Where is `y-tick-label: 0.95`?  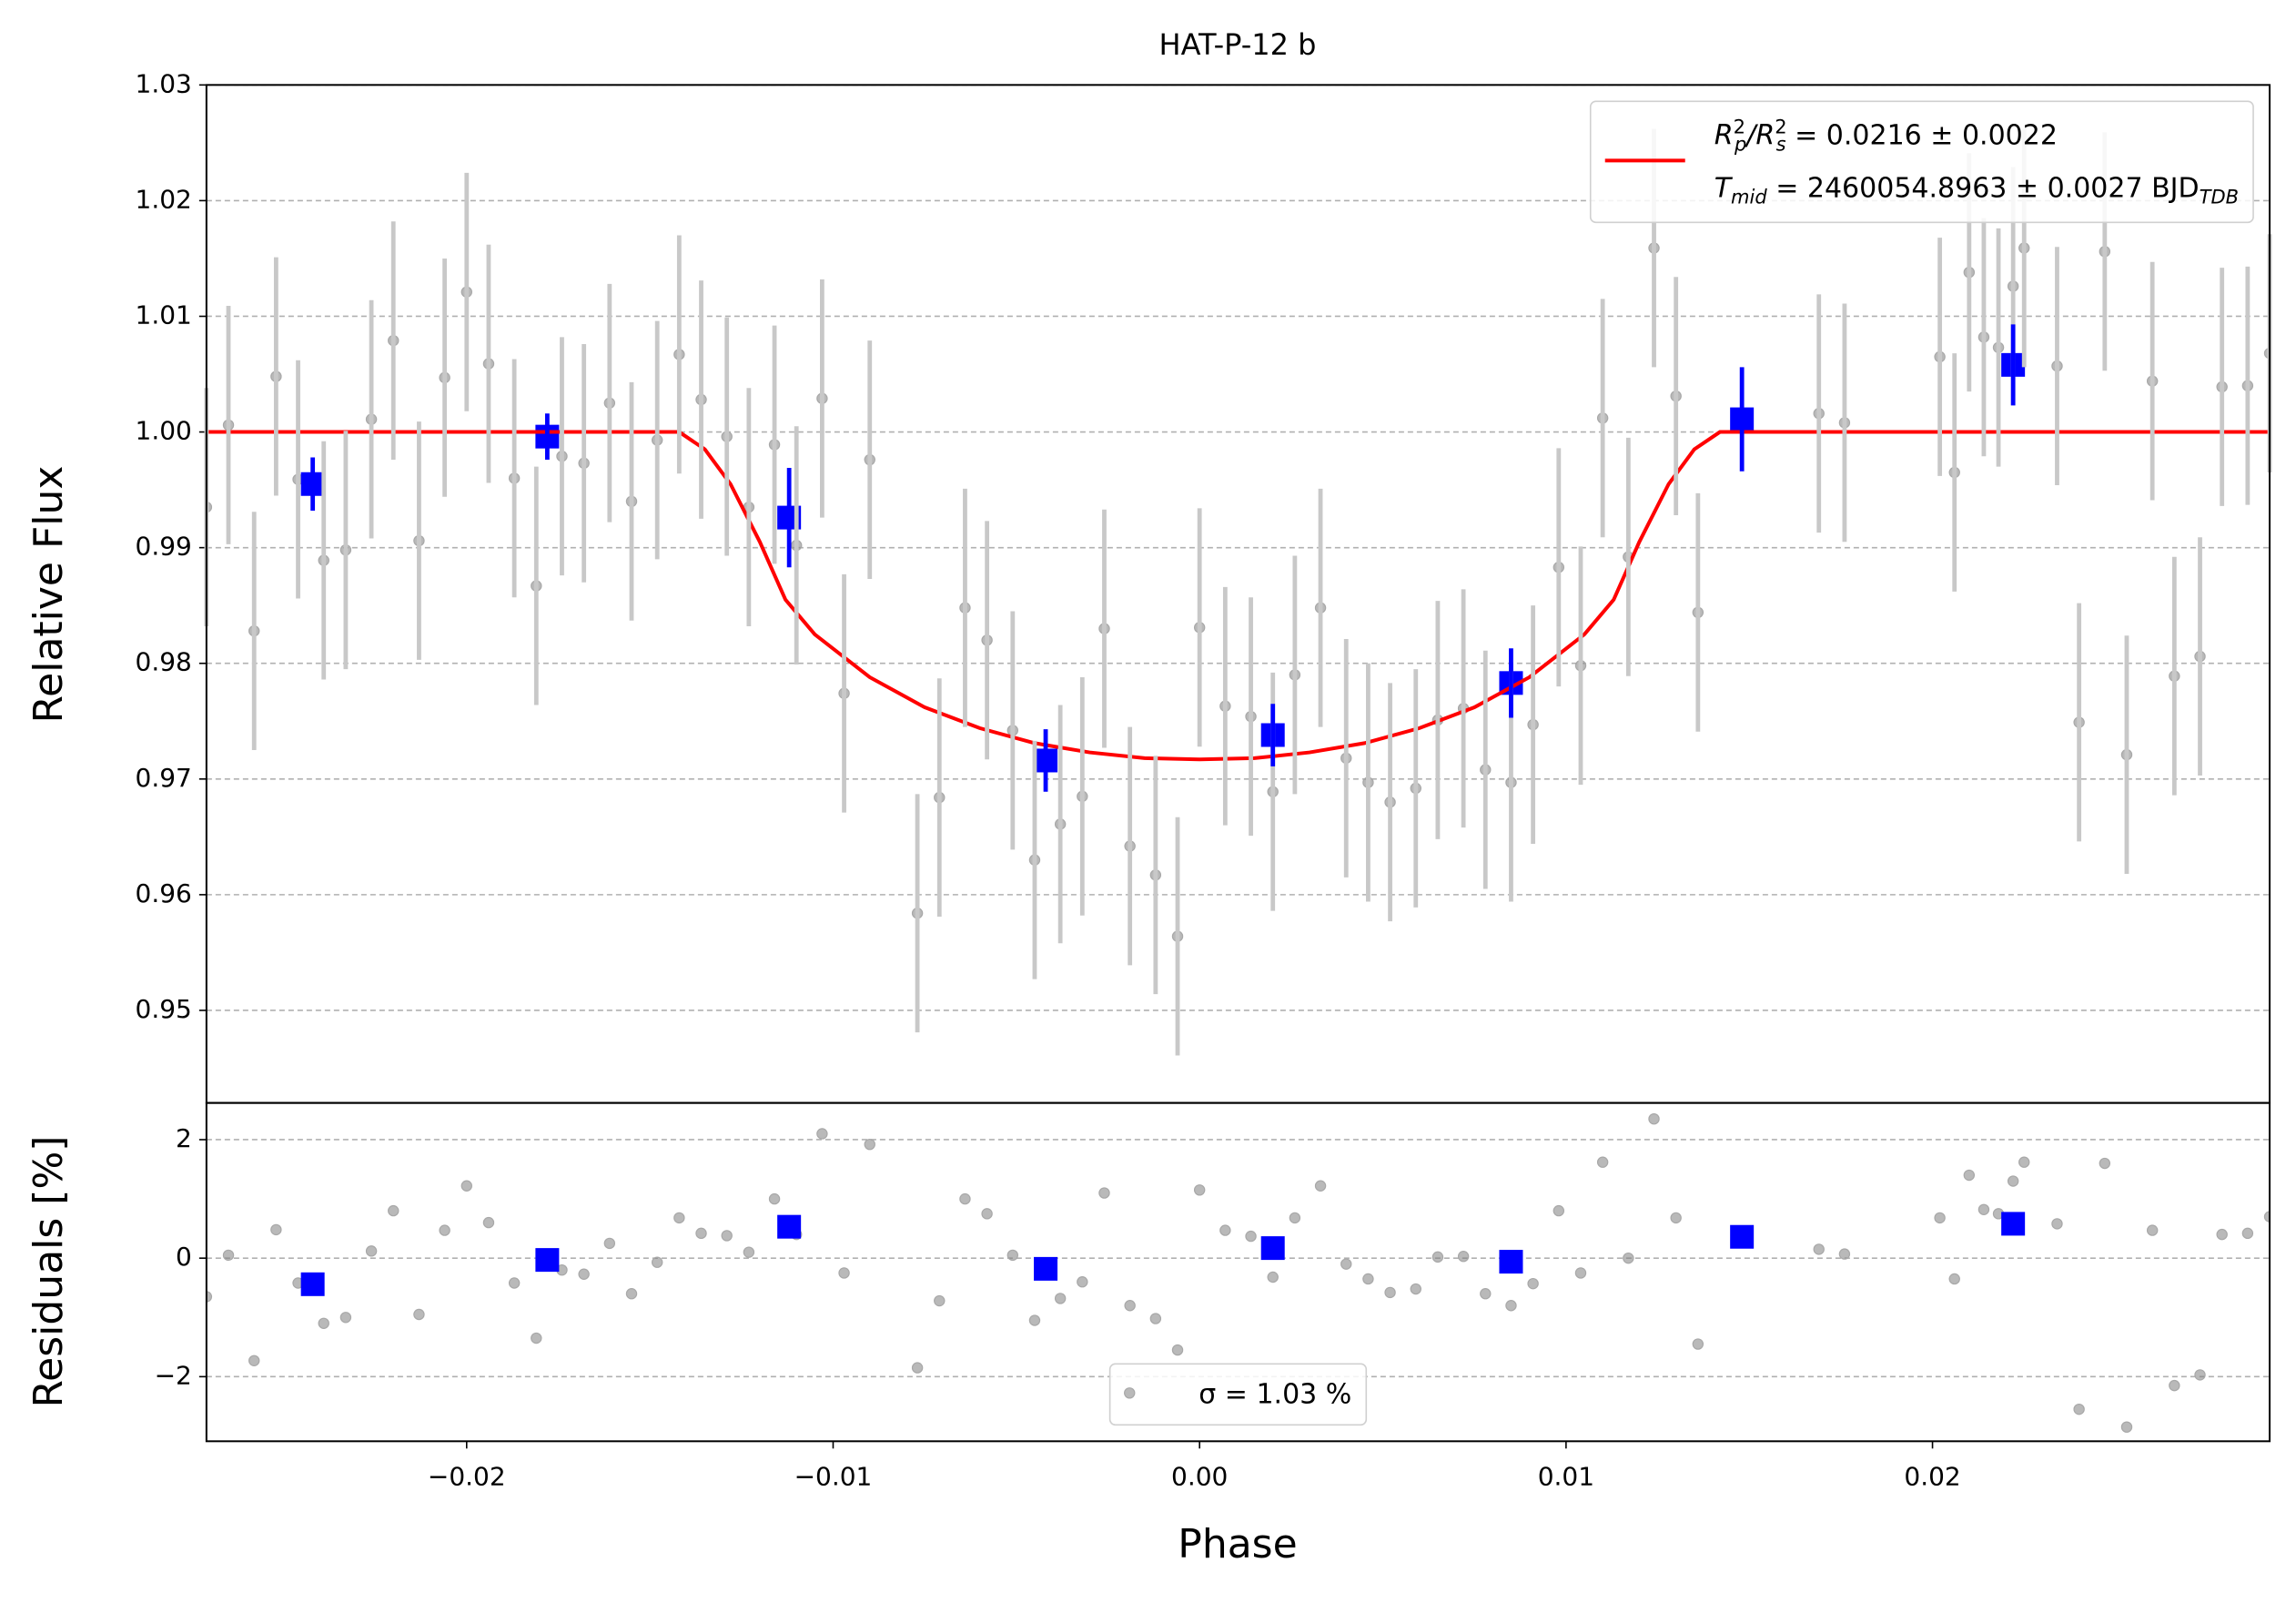
y-tick-label: 0.95 is located at coordinates (164, 1009).